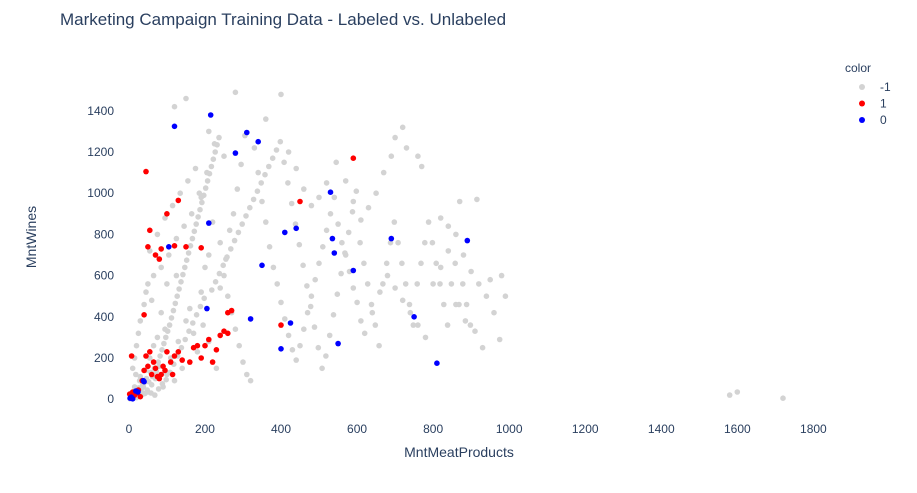 This screenshot has height=493, width=917. I want to click on y-tick-label: 0, so click(110, 399).